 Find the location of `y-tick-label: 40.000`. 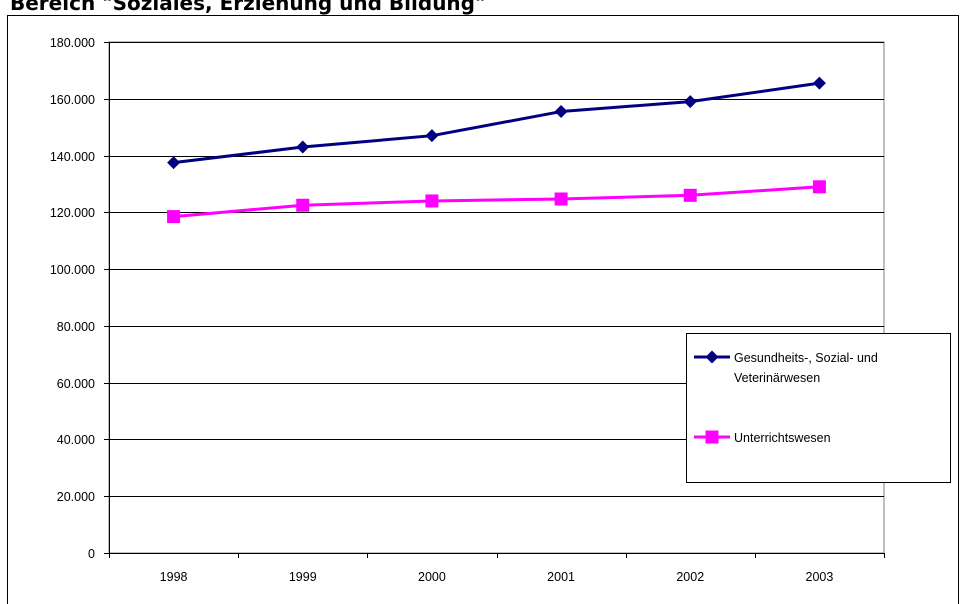

y-tick-label: 40.000 is located at coordinates (76, 440).